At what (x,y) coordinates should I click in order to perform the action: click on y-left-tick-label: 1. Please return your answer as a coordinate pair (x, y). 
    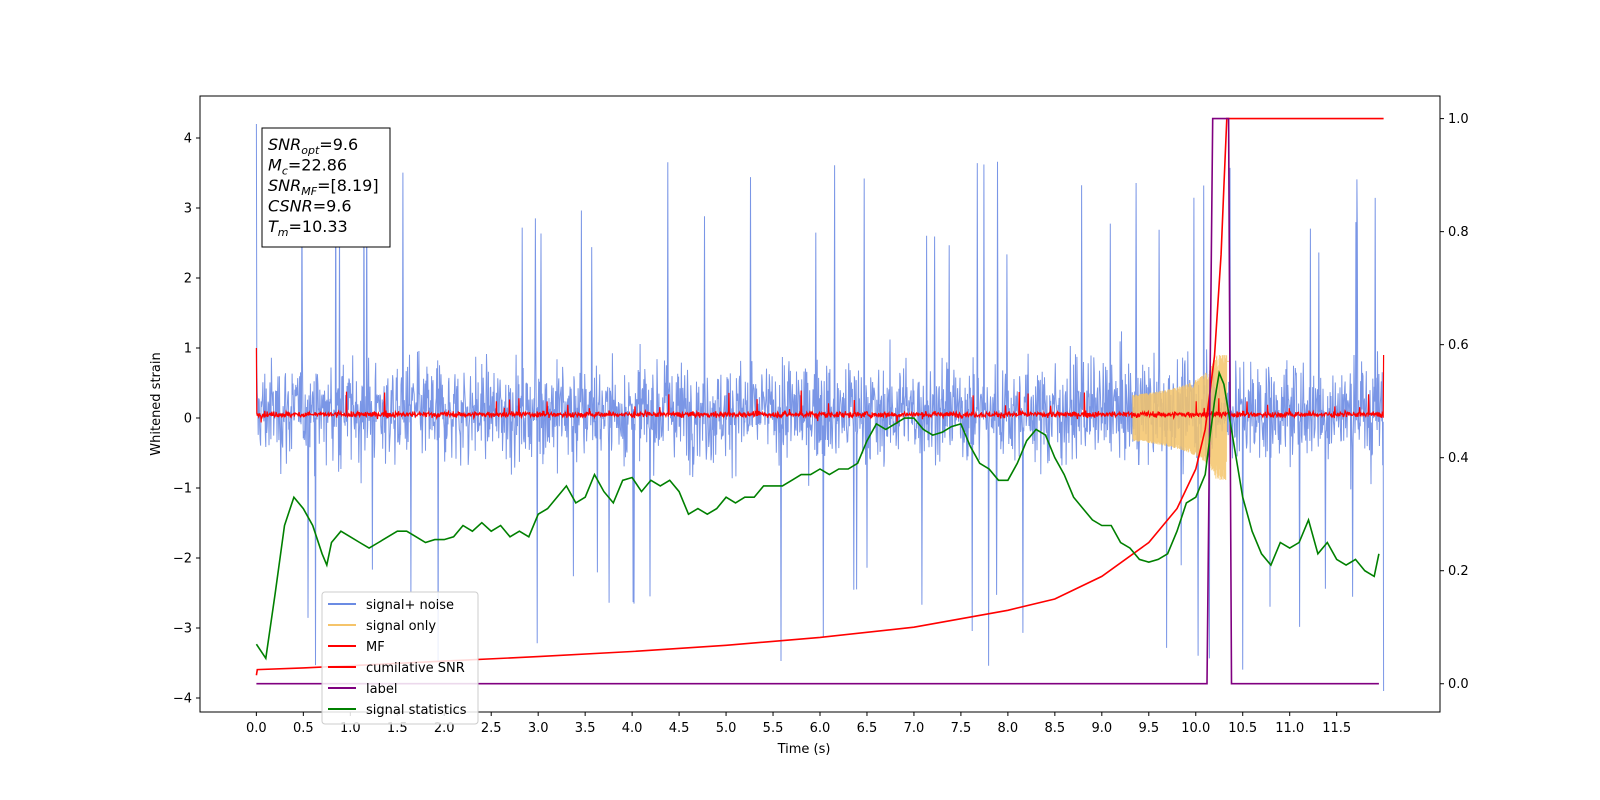
    Looking at the image, I should click on (188, 349).